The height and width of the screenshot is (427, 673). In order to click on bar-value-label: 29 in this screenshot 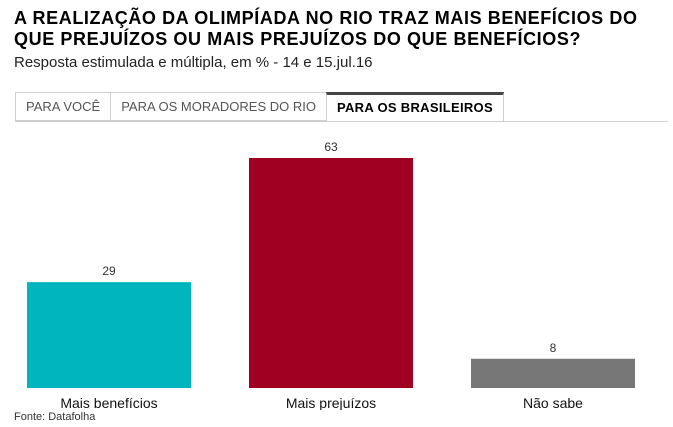, I will do `click(109, 271)`.